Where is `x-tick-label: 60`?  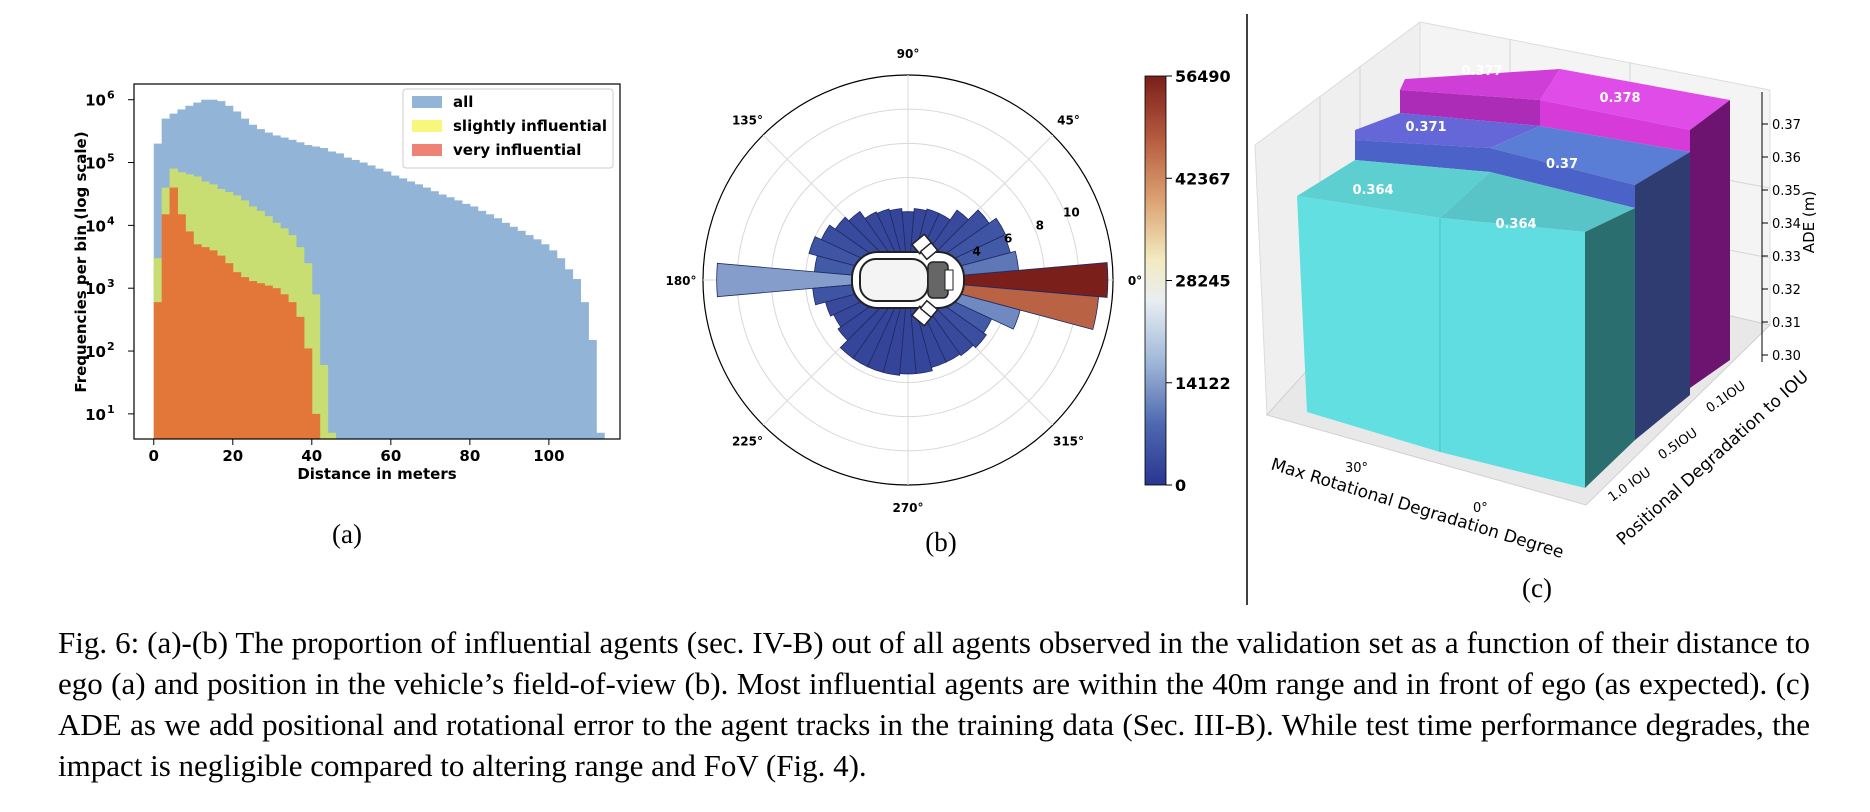
x-tick-label: 60 is located at coordinates (390, 456).